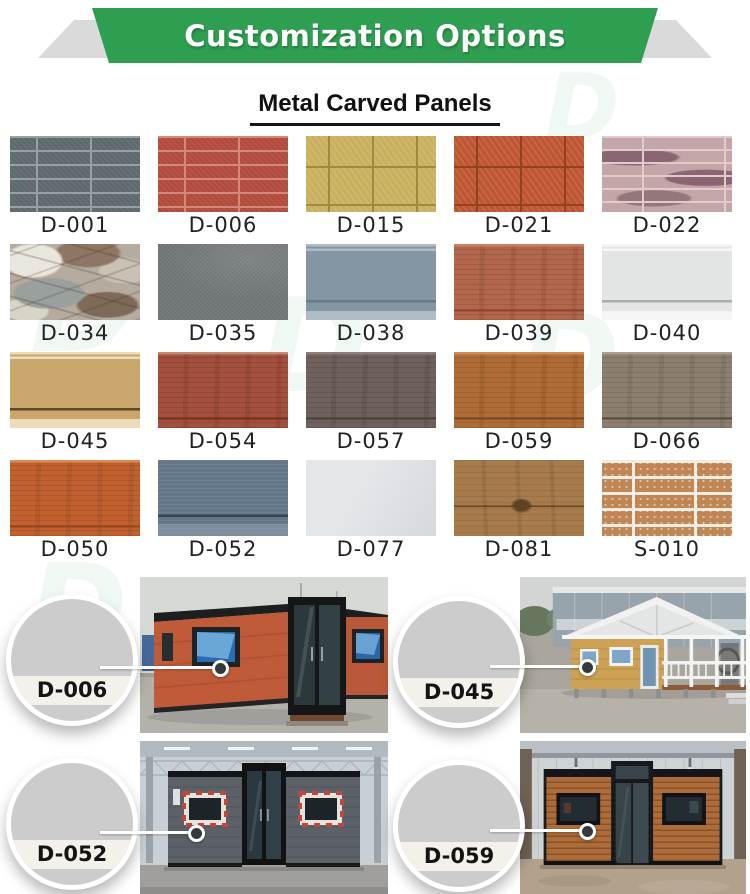  I want to click on panel-option: D-077, so click(371, 511).